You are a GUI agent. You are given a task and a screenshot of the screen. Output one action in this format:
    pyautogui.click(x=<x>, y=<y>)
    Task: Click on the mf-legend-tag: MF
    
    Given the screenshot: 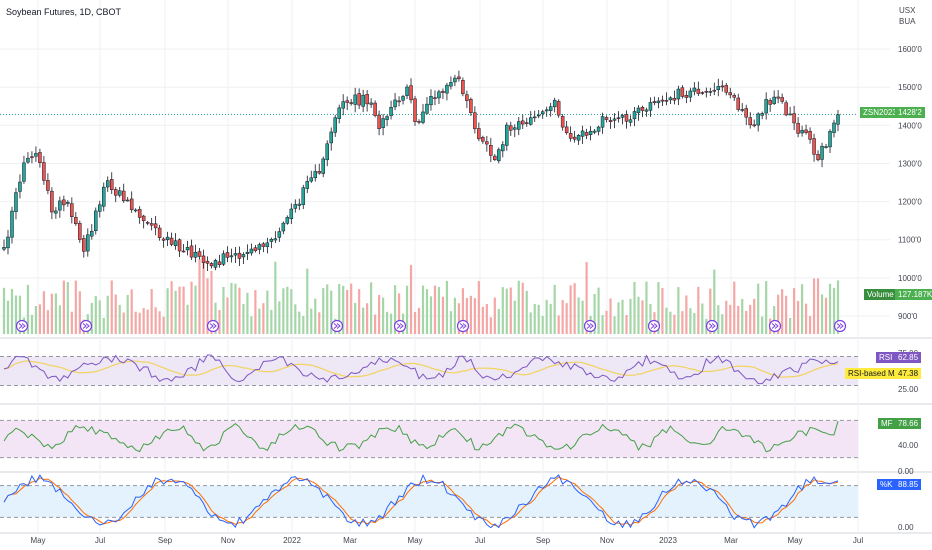 What is the action you would take?
    pyautogui.click(x=887, y=423)
    